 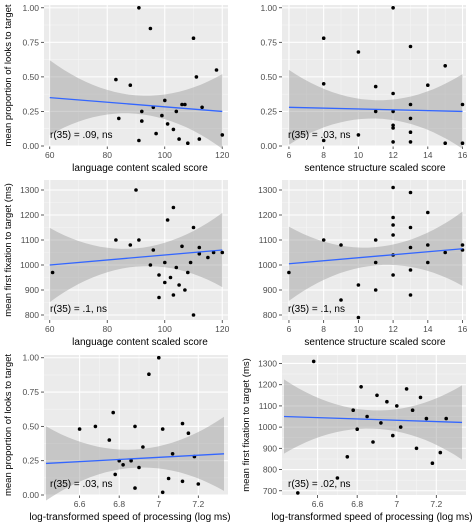 What do you see at coordinates (323, 329) in the screenshot?
I see `x-tick-label: 8` at bounding box center [323, 329].